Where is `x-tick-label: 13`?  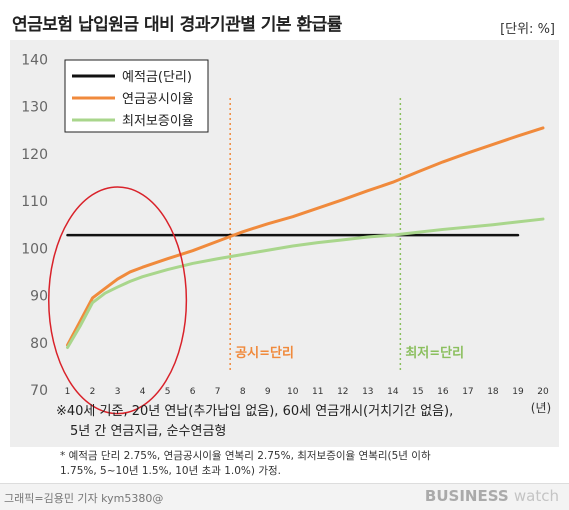 x-tick-label: 13 is located at coordinates (367, 392).